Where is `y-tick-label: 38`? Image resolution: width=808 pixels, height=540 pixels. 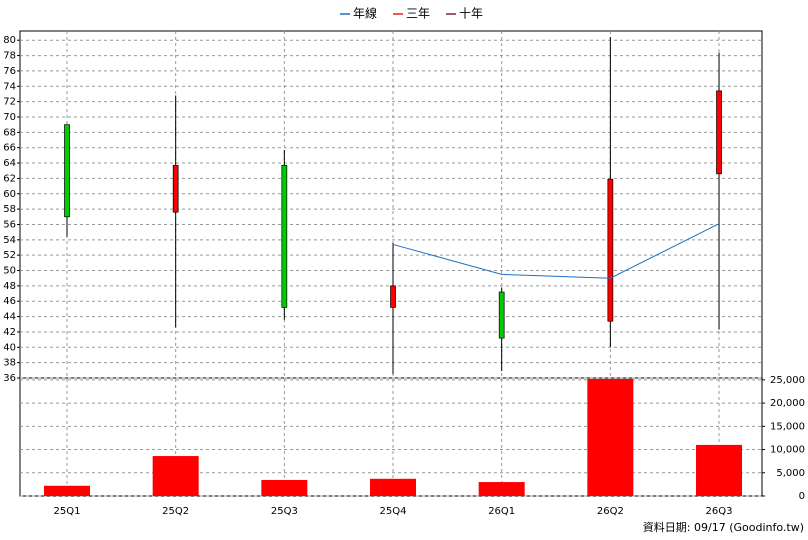 y-tick-label: 38 is located at coordinates (9, 363).